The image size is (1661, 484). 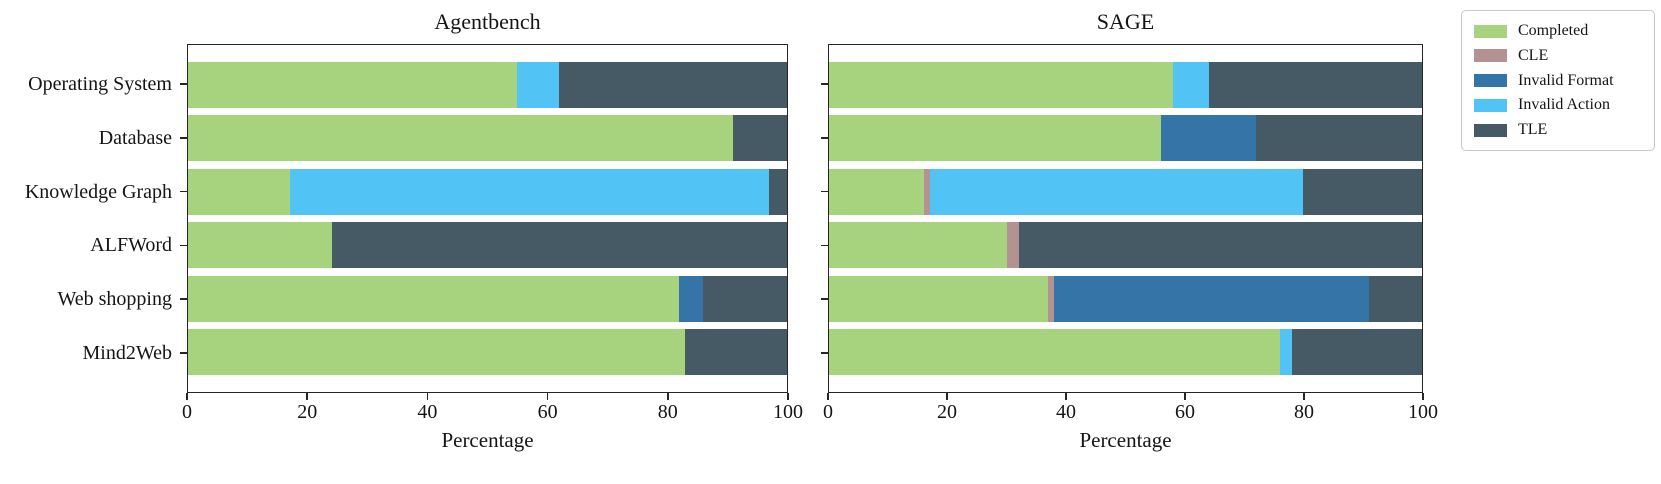 What do you see at coordinates (127, 353) in the screenshot?
I see `y-tick-label: Mind2Web` at bounding box center [127, 353].